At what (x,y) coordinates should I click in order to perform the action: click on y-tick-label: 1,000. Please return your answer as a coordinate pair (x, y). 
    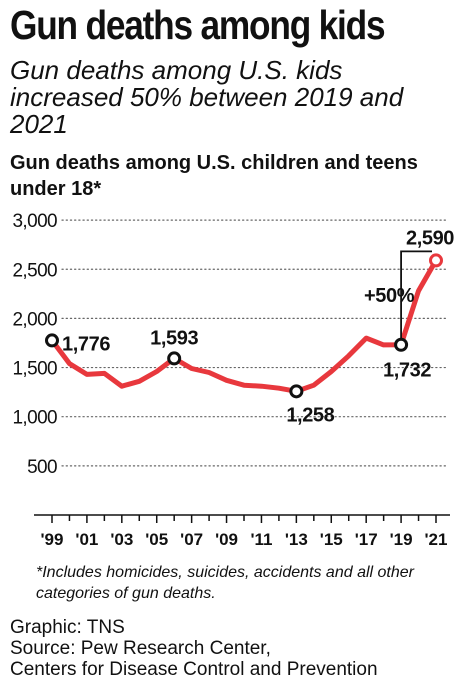
    Looking at the image, I should click on (34, 418).